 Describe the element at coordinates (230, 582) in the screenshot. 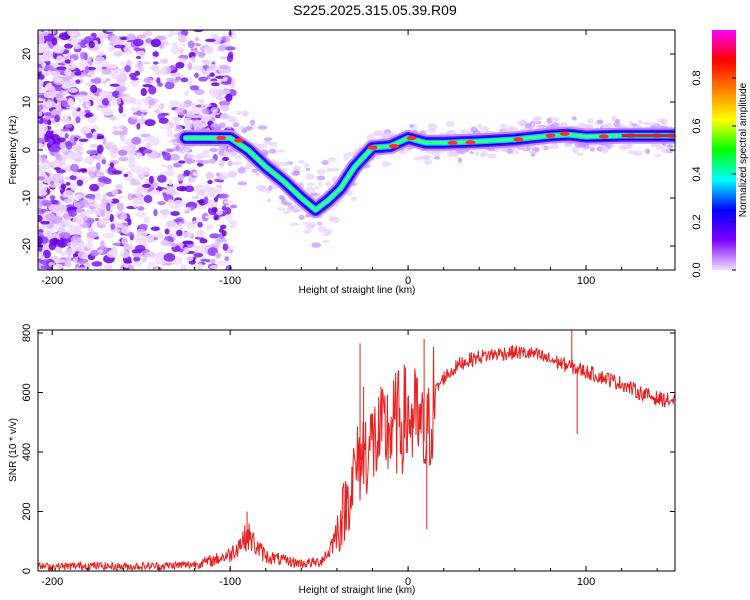

I see `x-tick-label: -100` at that location.